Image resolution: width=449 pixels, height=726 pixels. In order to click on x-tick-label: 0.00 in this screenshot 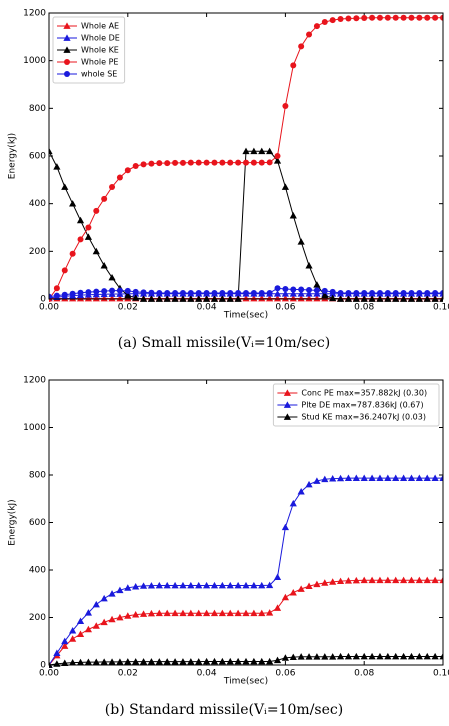, I will do `click(49, 674)`.